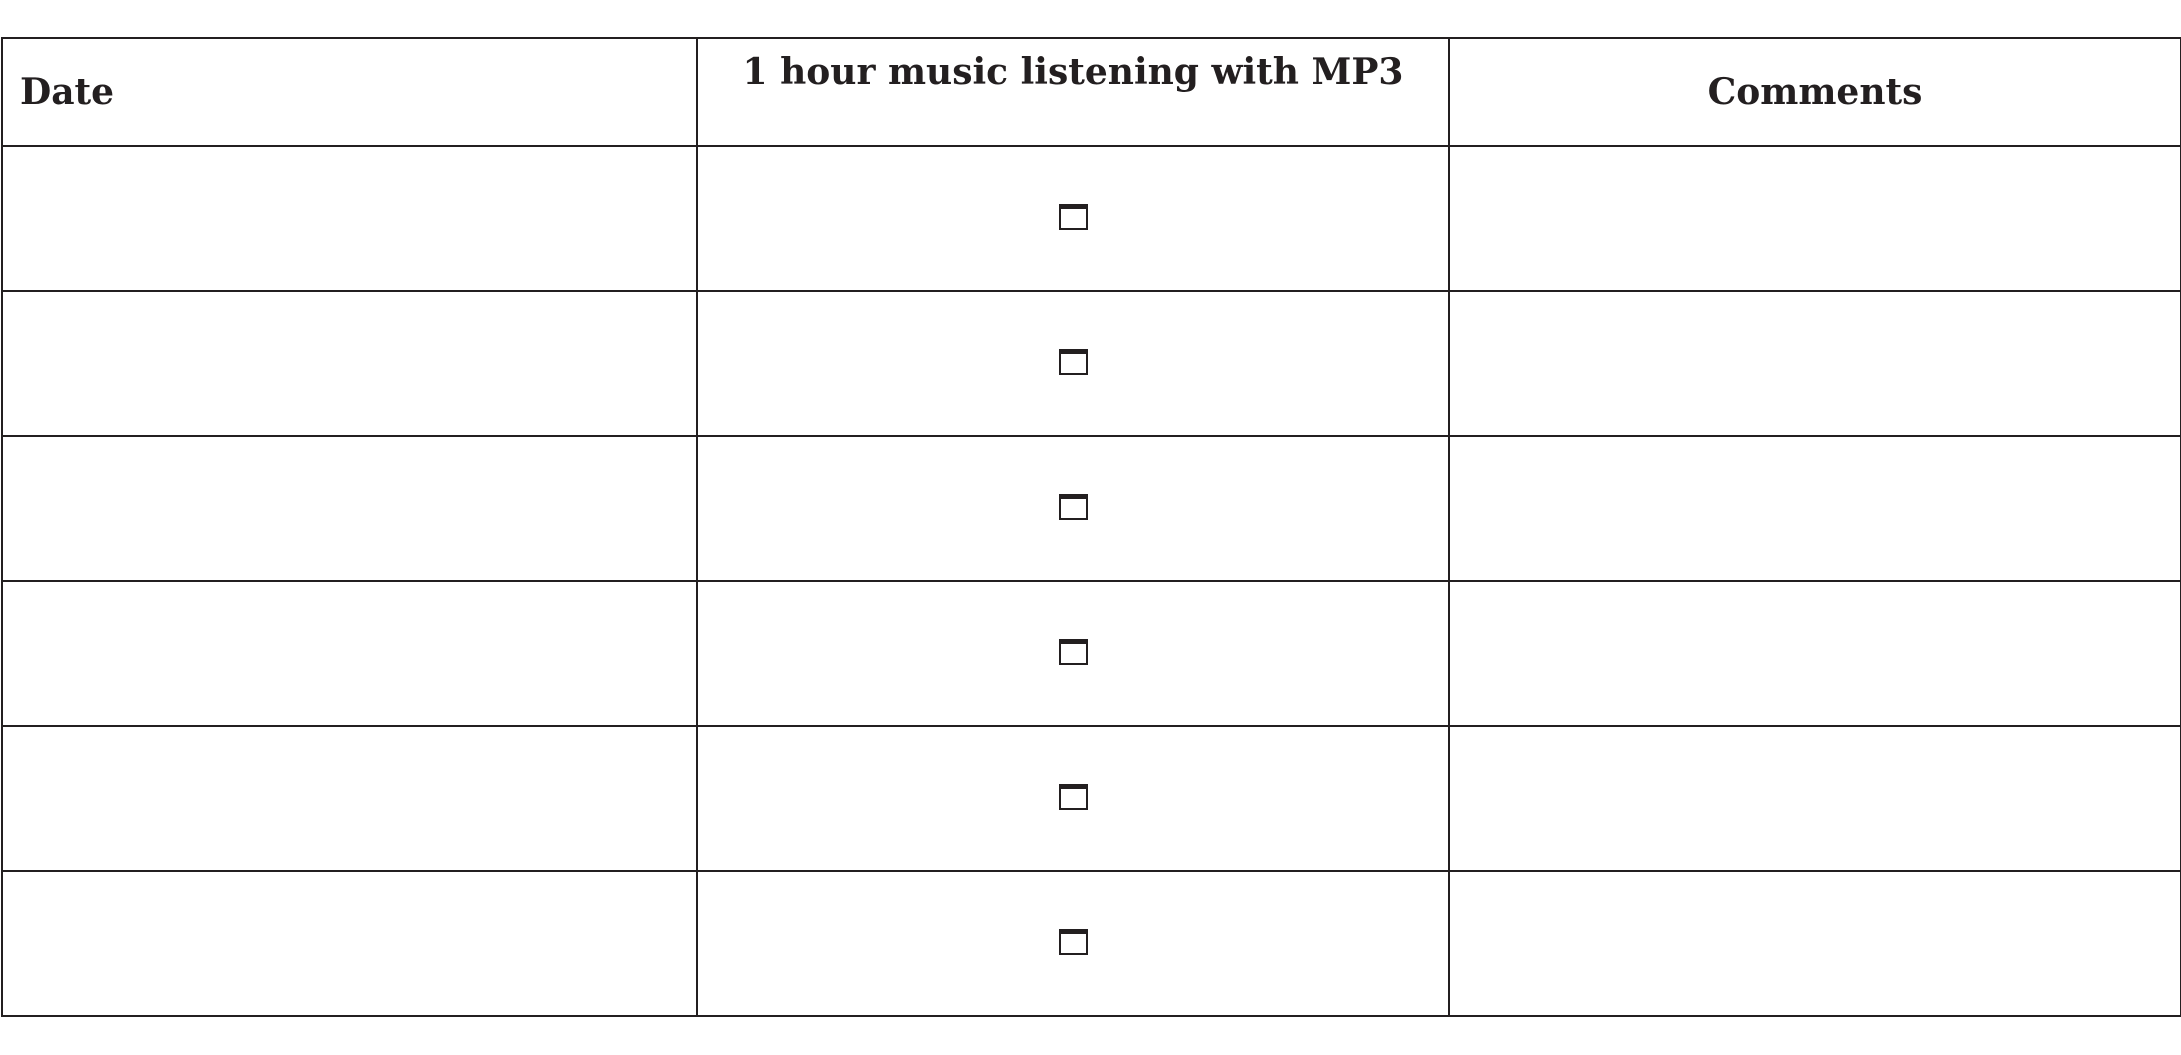 This screenshot has height=1055, width=2181. Describe the element at coordinates (1814, 92) in the screenshot. I see `header-comments: Comments` at that location.